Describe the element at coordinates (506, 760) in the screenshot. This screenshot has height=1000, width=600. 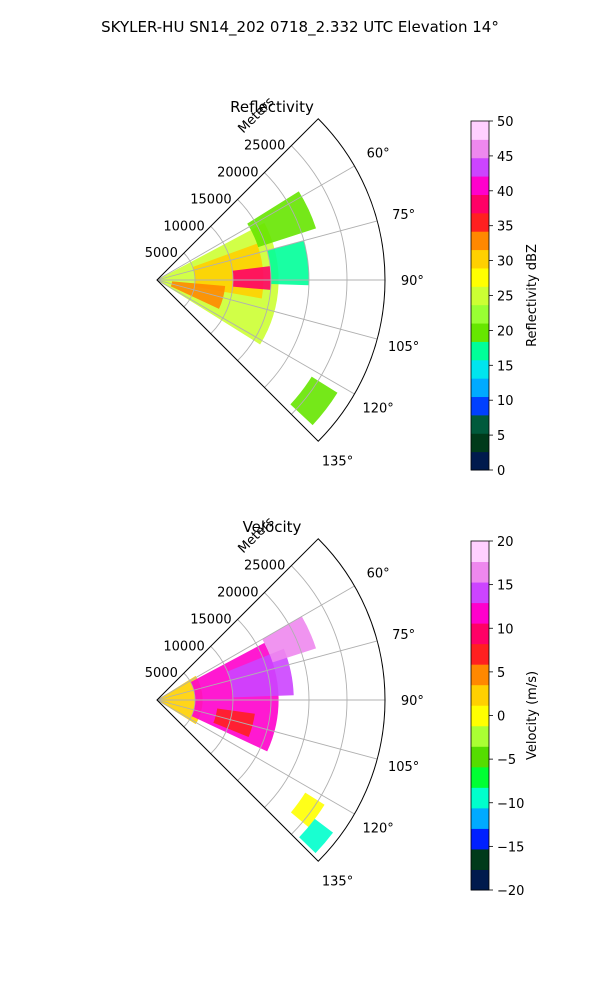
I see `colorbar-tick-label: −5` at that location.